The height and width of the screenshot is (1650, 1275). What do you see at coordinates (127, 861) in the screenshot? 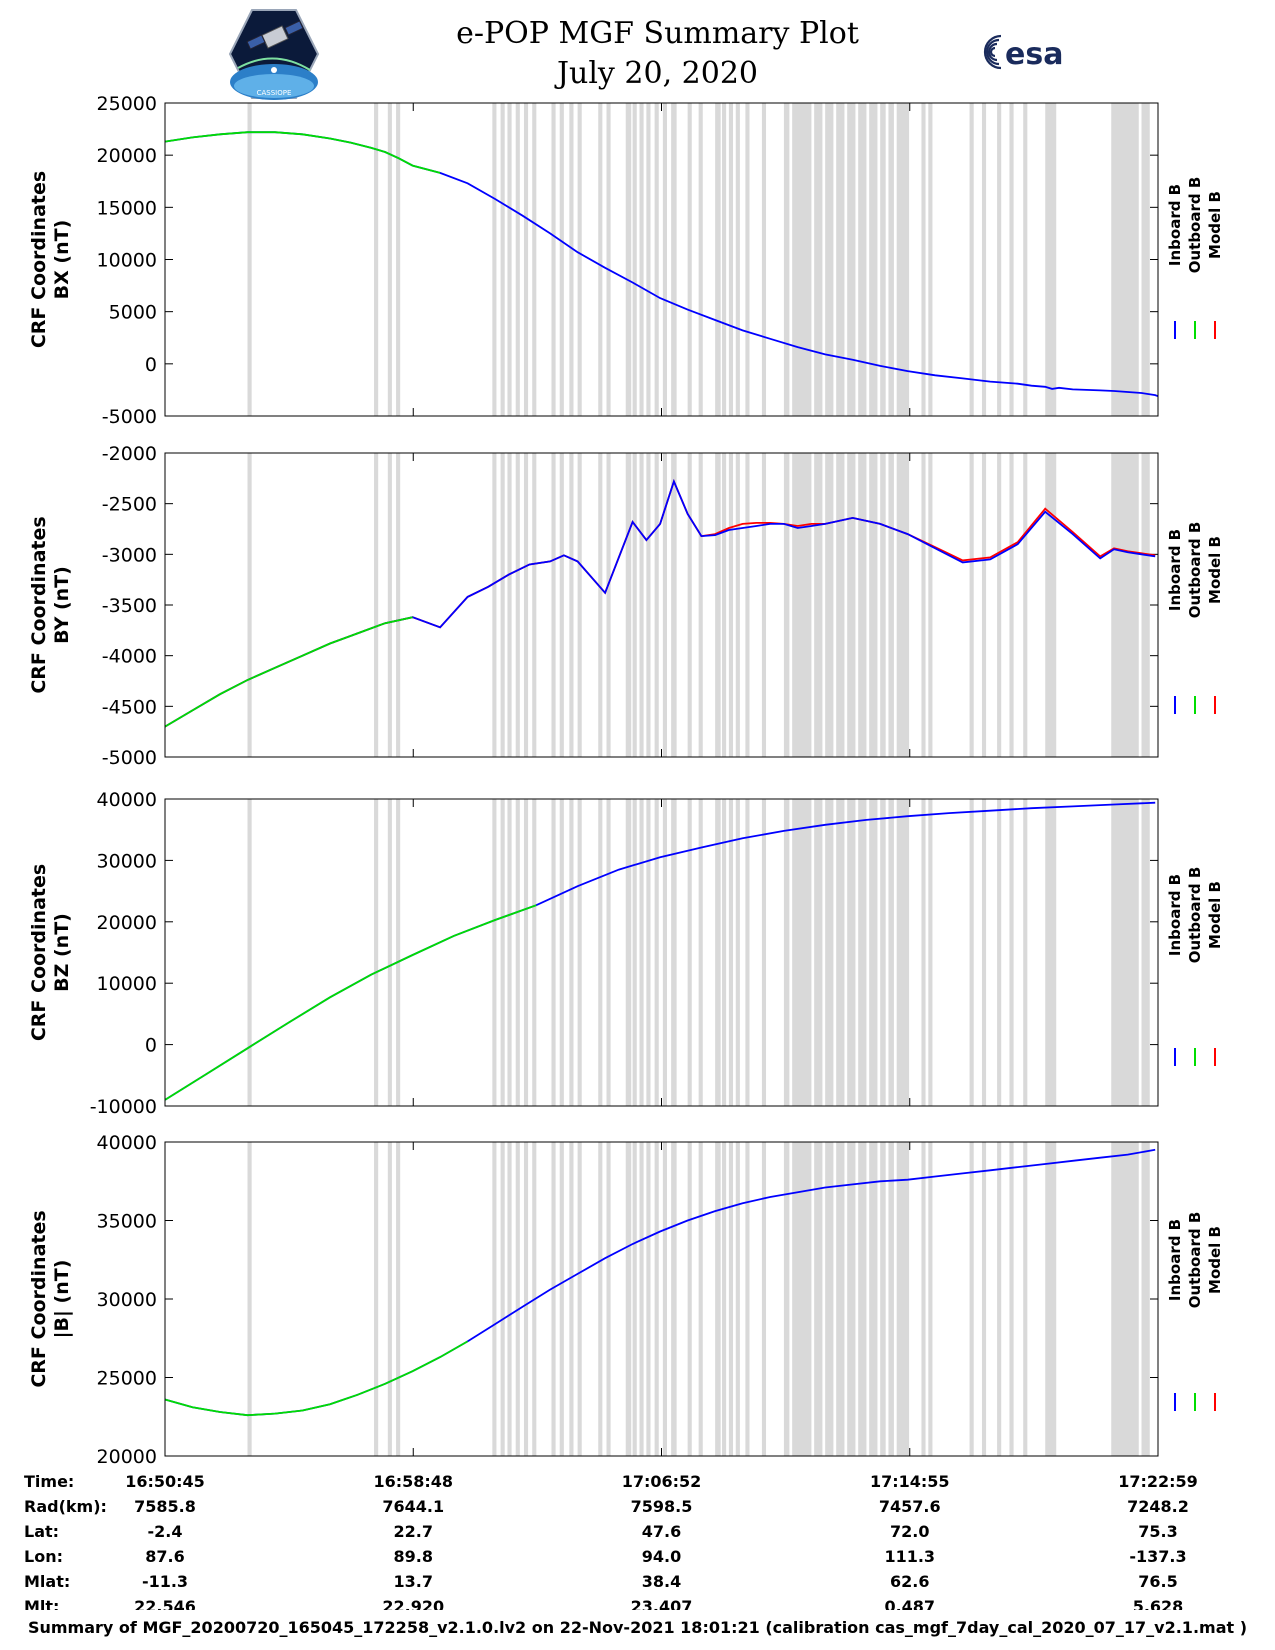
I see `ytick-label-p3-1: 30000` at bounding box center [127, 861].